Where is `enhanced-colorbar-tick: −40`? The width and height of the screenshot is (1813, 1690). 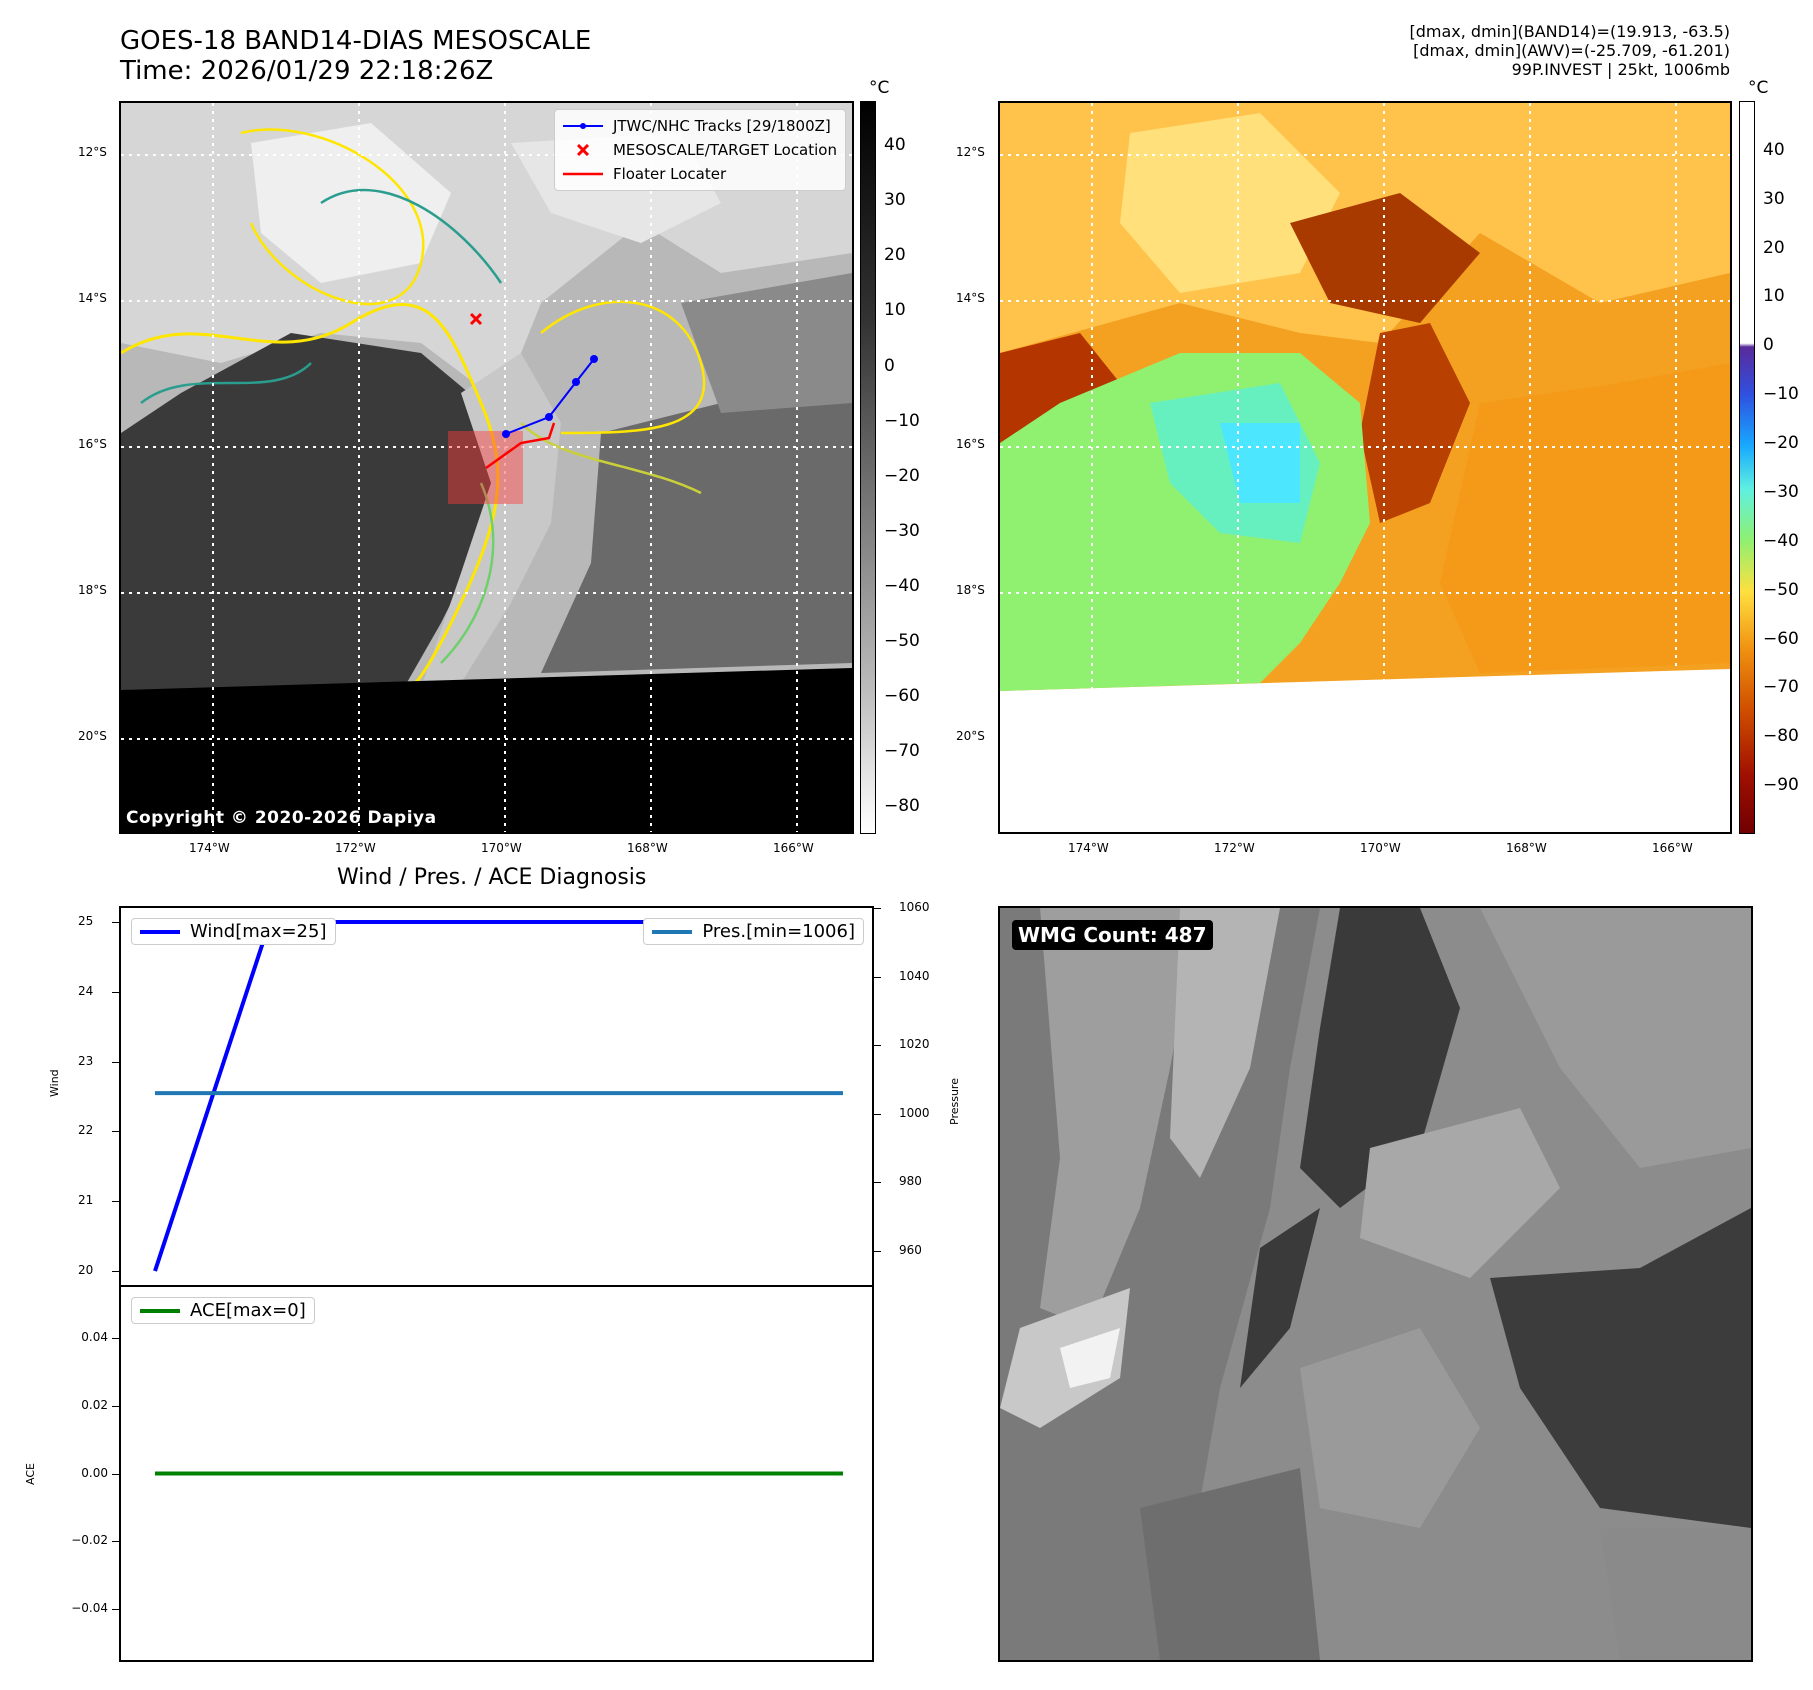 enhanced-colorbar-tick: −40 is located at coordinates (1781, 540).